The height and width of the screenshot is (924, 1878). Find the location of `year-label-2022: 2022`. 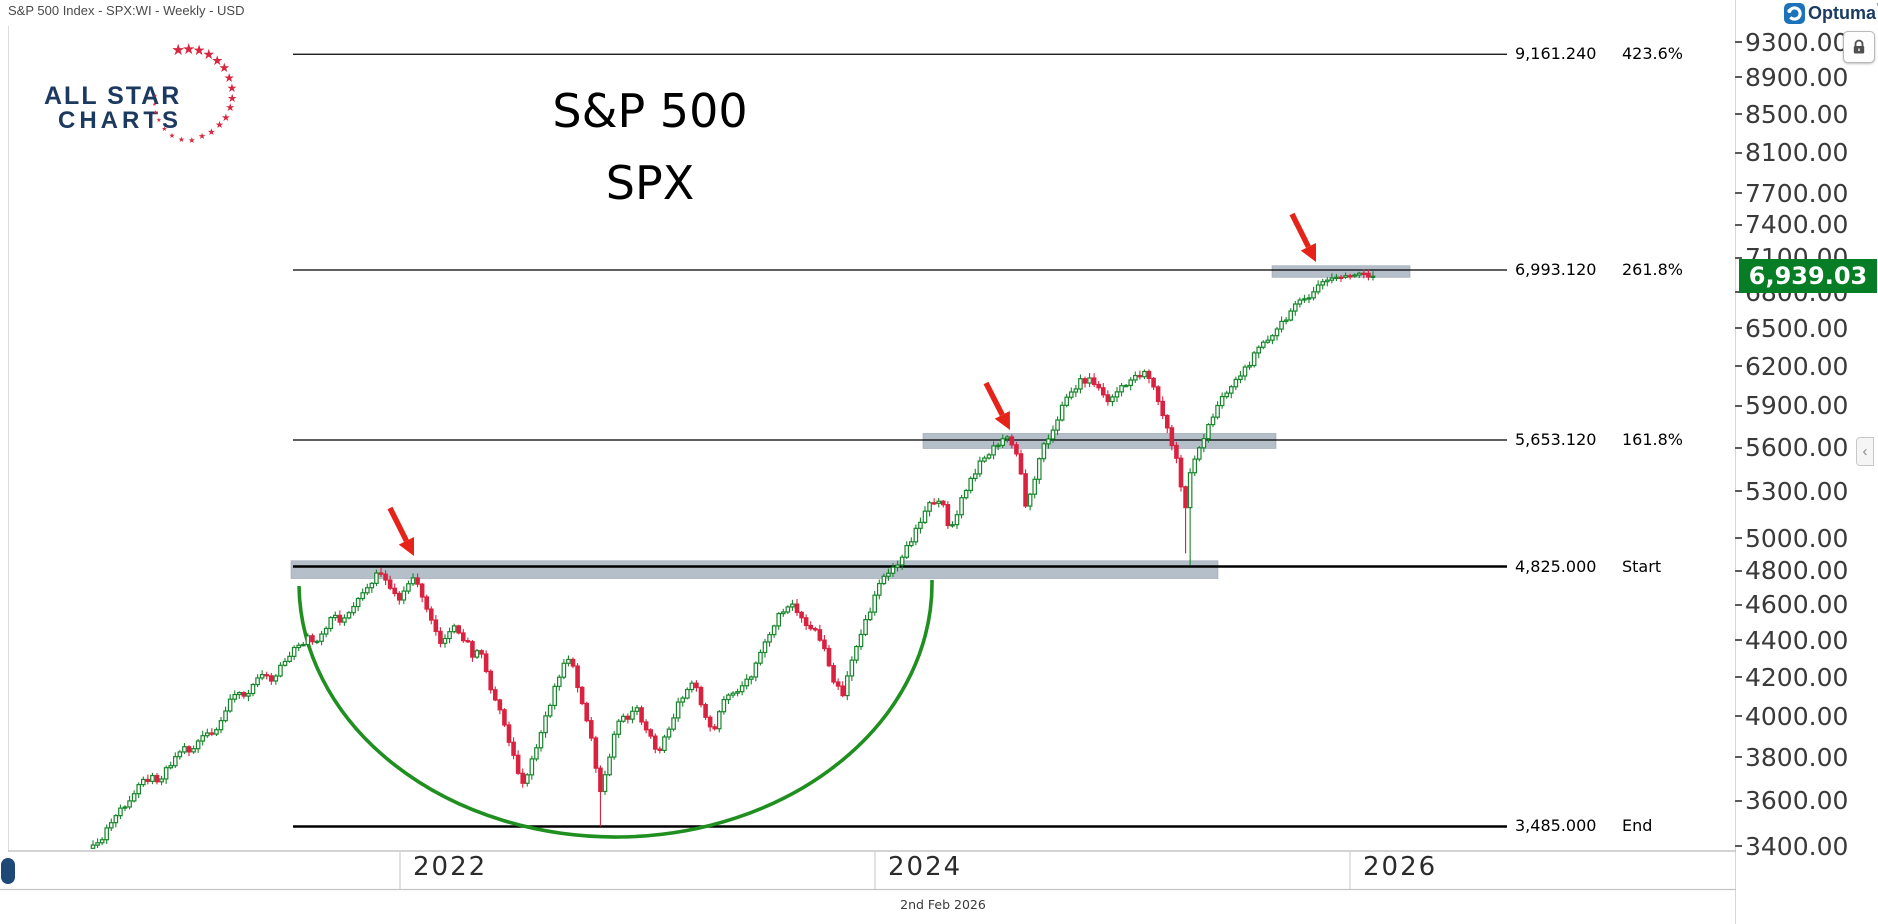

year-label-2022: 2022 is located at coordinates (450, 867).